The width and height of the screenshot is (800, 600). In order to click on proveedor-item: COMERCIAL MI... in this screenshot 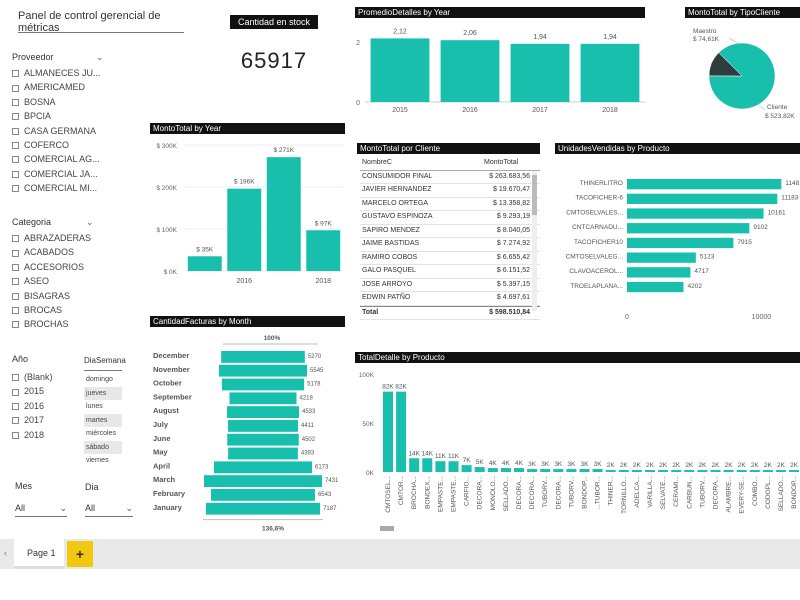, I will do `click(76, 188)`.